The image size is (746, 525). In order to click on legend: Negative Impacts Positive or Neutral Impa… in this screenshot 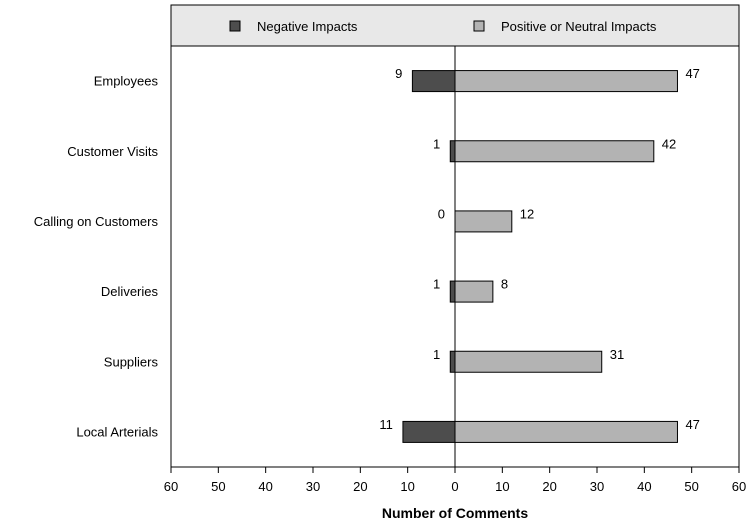, I will do `click(443, 26)`.